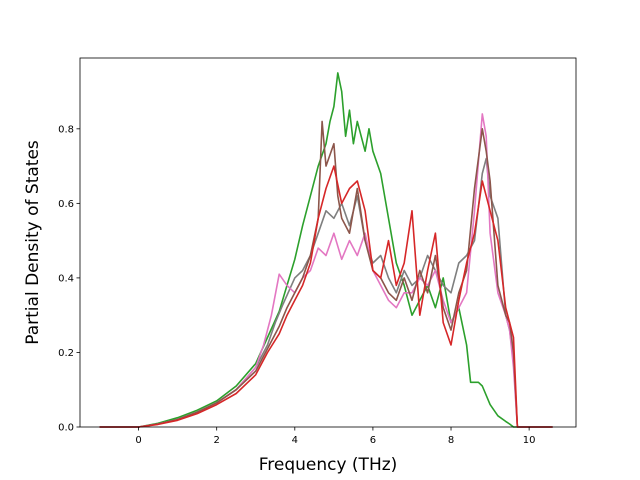 Image resolution: width=640 pixels, height=480 pixels. Describe the element at coordinates (328, 465) in the screenshot. I see `x-axis-title: Frequency (THz)` at that location.